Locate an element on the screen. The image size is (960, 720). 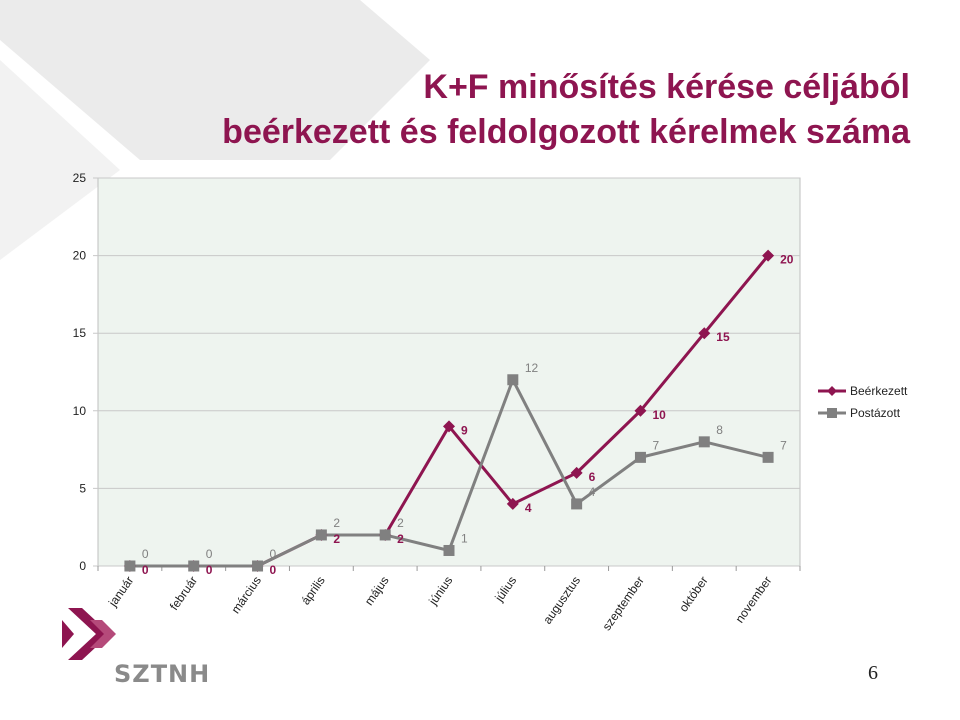
data-label: 9 is located at coordinates (464, 430).